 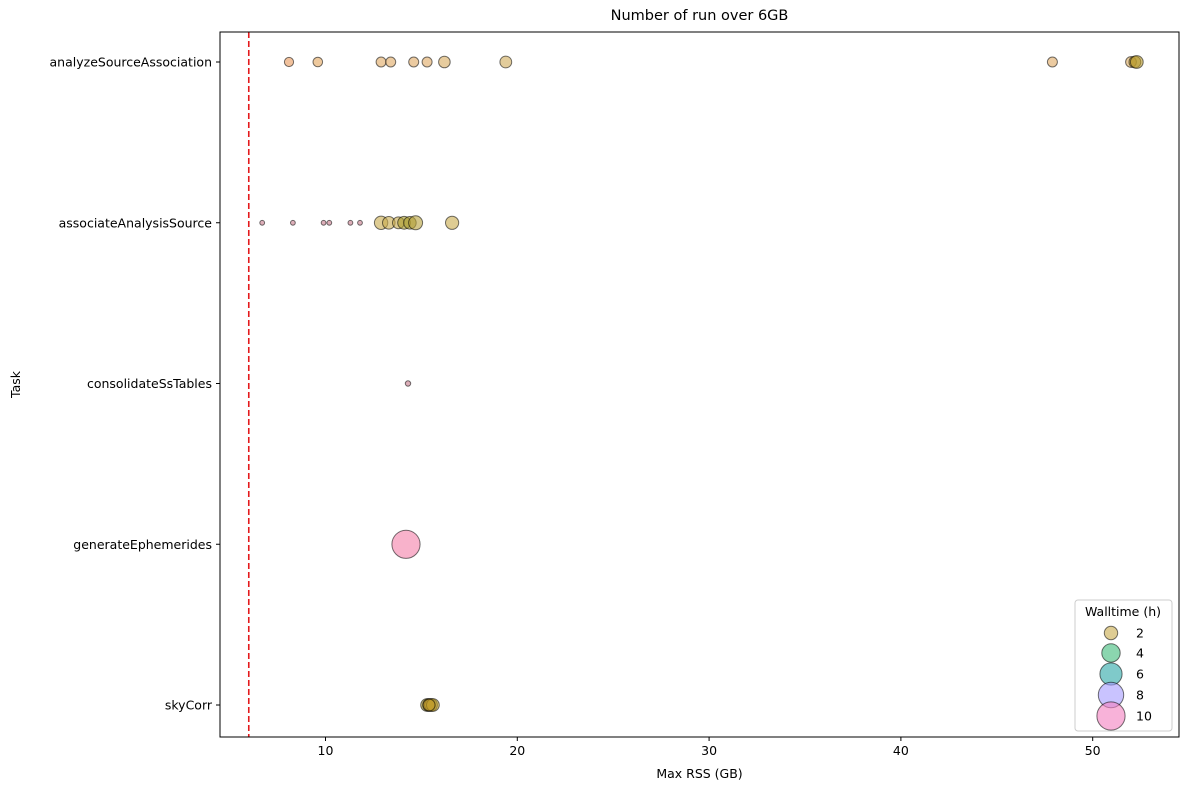 I want to click on legend-label: 2, so click(x=1140, y=633).